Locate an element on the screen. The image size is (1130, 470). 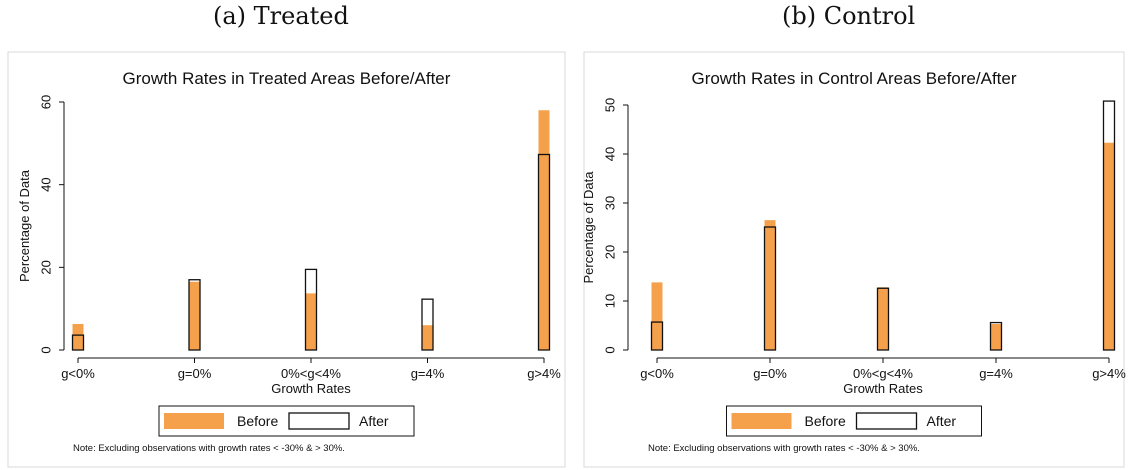
y-tick-label: 50 is located at coordinates (610, 105).